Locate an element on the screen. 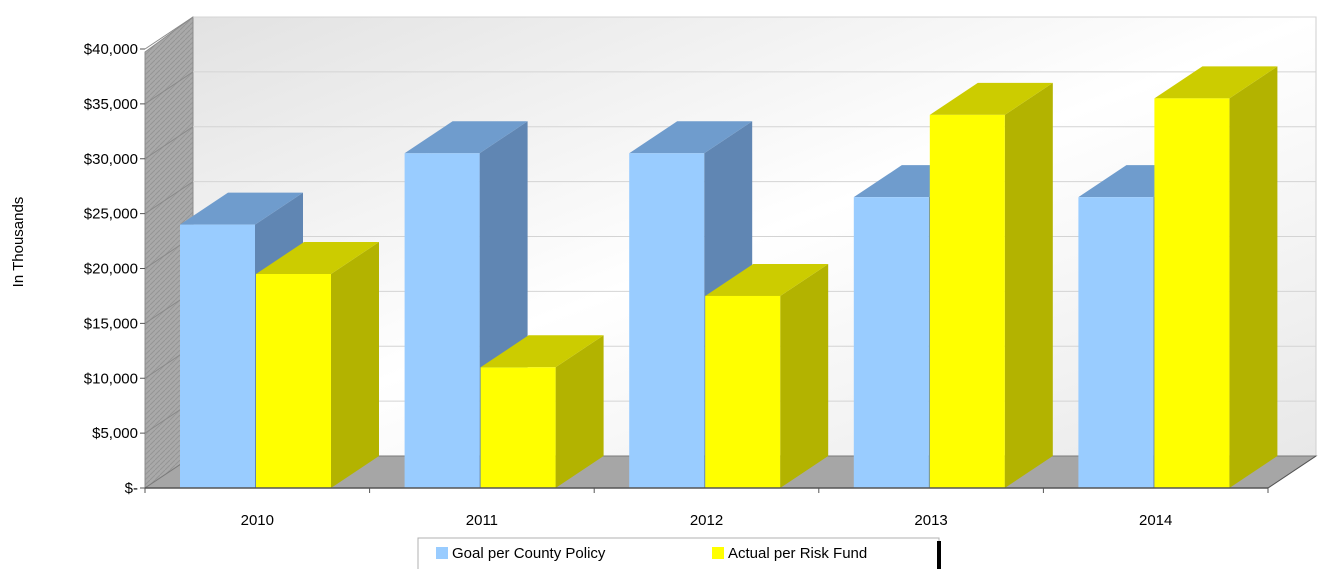 The width and height of the screenshot is (1320, 569). y-tick-label: $30,000 is located at coordinates (111, 159).